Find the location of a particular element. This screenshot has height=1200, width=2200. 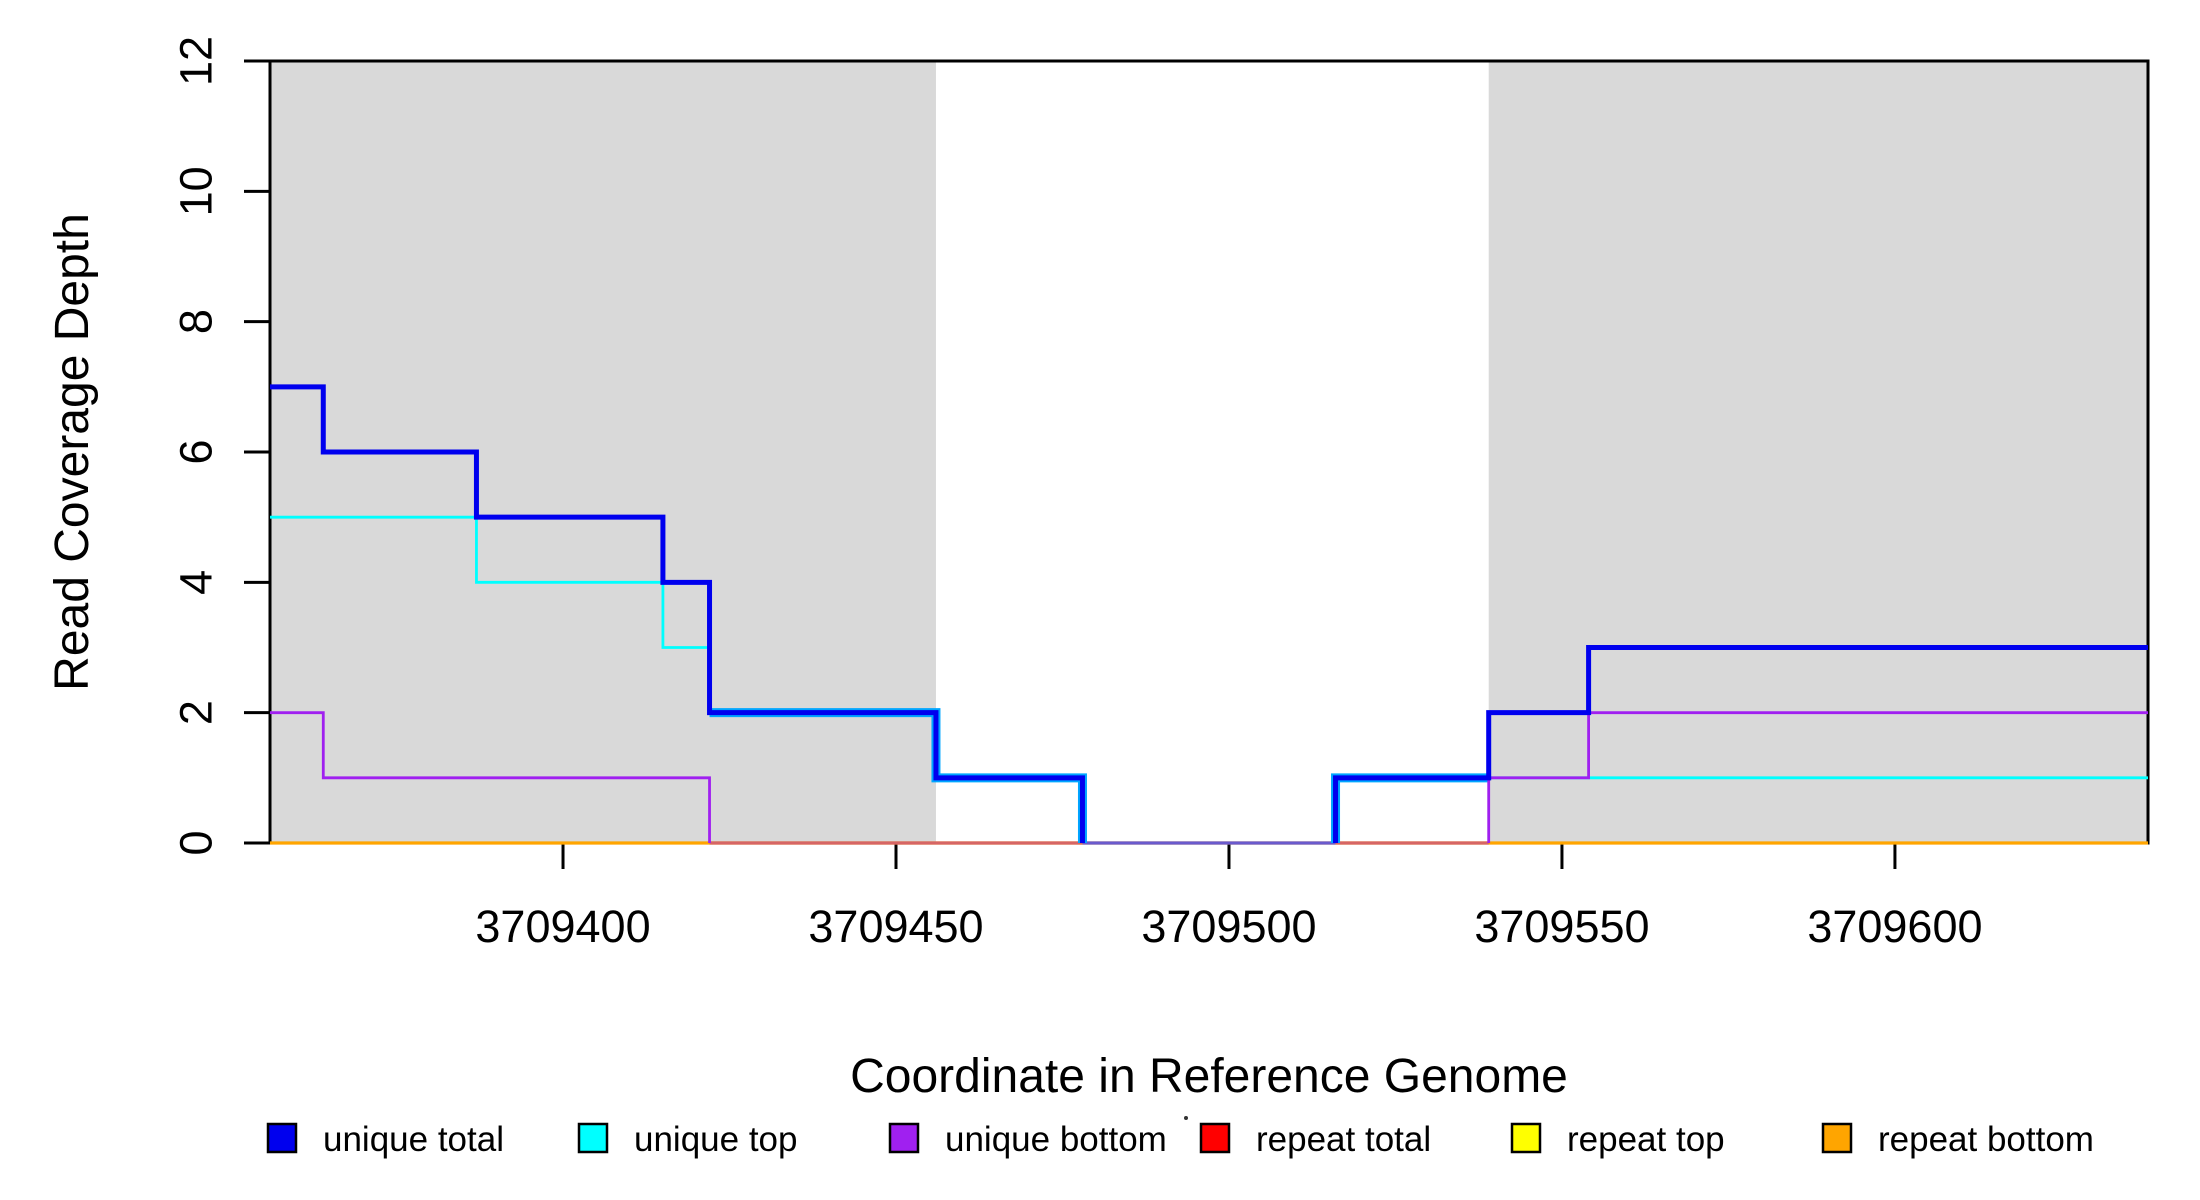

legend-item-unique-total: unique total is located at coordinates (385, 1139).